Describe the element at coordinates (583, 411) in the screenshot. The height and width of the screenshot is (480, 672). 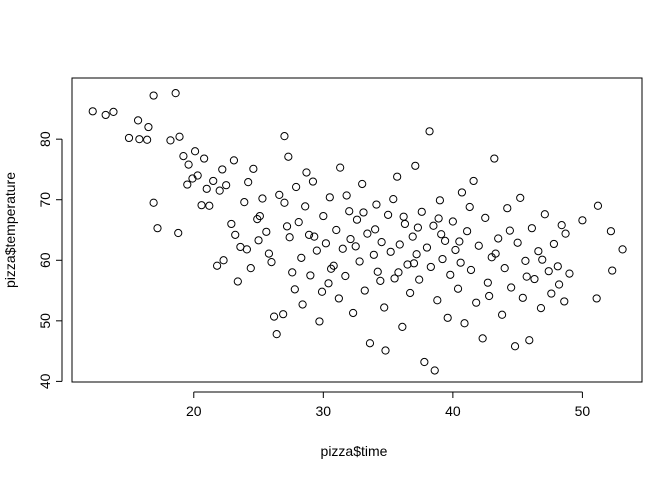
I see `x-tick-label: 50` at that location.